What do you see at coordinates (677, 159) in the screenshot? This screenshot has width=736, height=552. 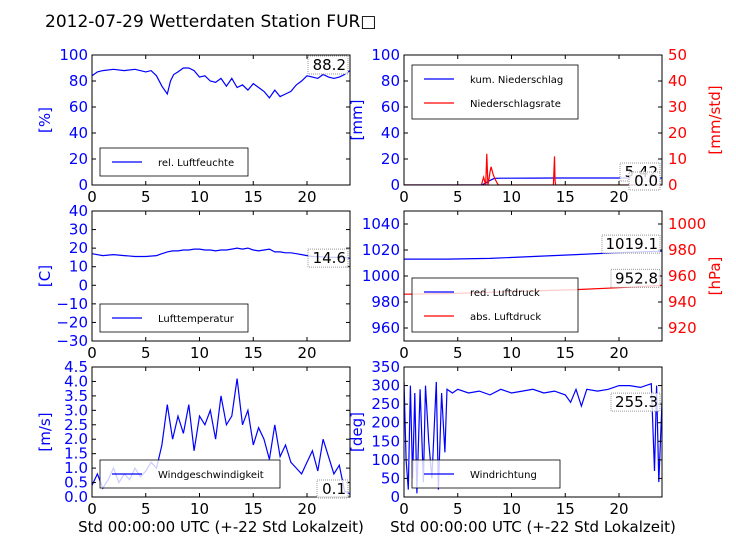 I see `y2-tick-label: 10` at bounding box center [677, 159].